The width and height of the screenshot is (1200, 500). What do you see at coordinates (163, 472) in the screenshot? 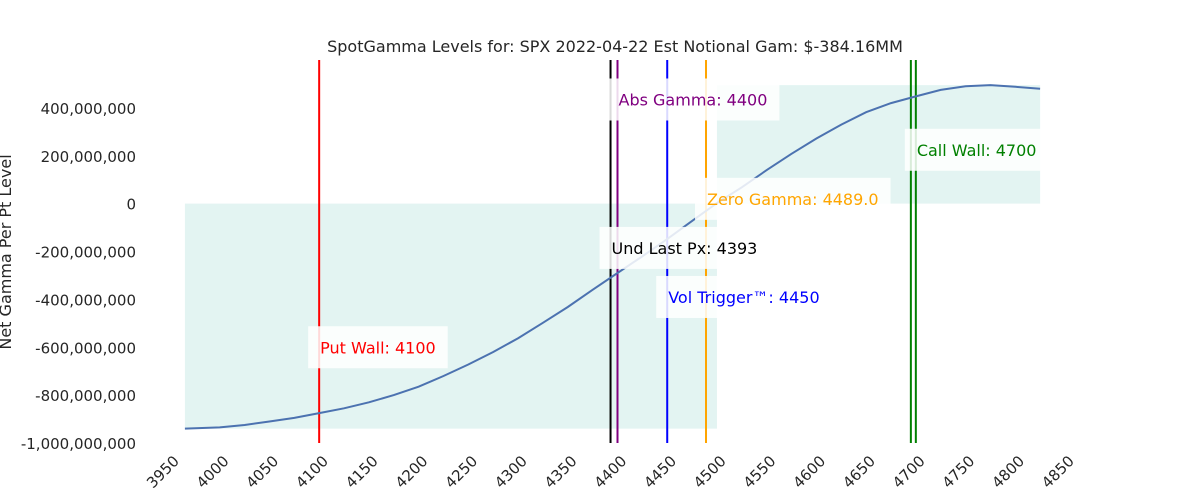
I see `x-tick-label: 3950` at bounding box center [163, 472].